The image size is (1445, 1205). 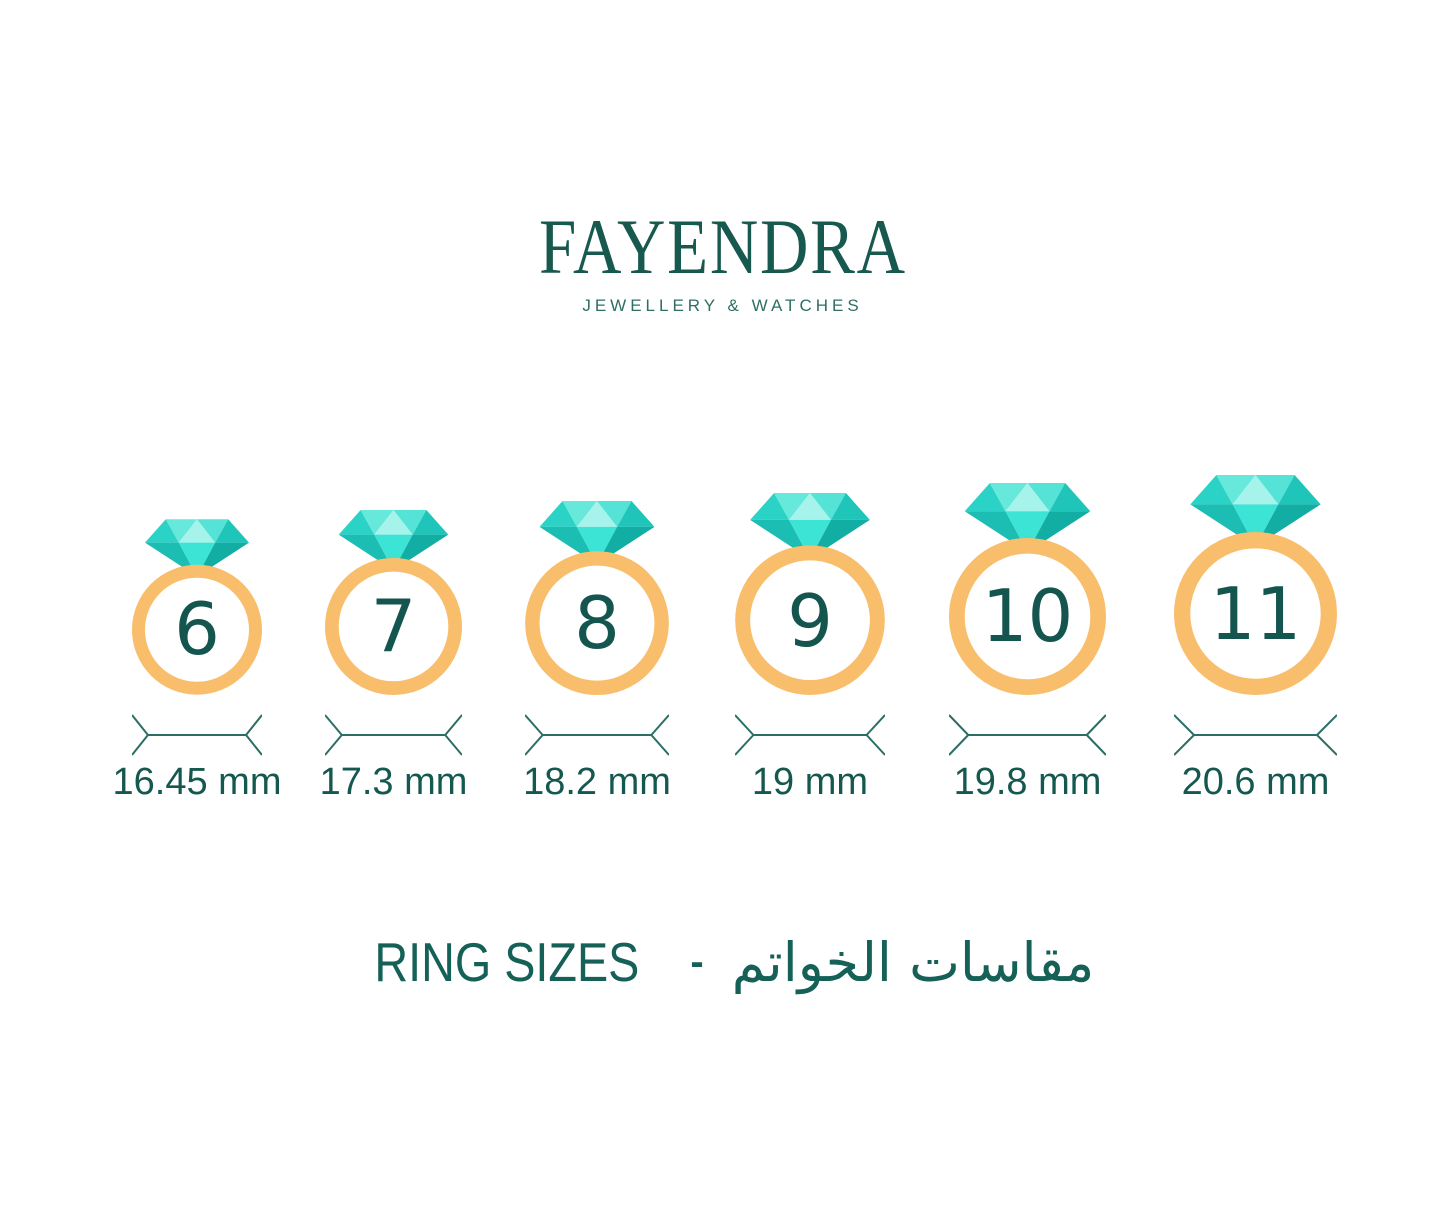 What do you see at coordinates (393, 782) in the screenshot?
I see `ring-diameter-label: 17.3 mm` at bounding box center [393, 782].